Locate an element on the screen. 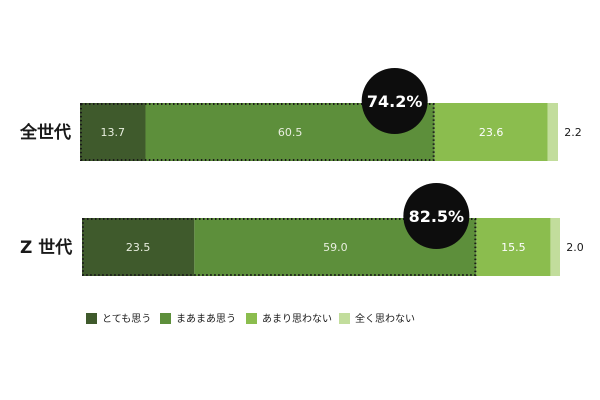 The height and width of the screenshot is (400, 600). data-label: 59.0 is located at coordinates (335, 247).